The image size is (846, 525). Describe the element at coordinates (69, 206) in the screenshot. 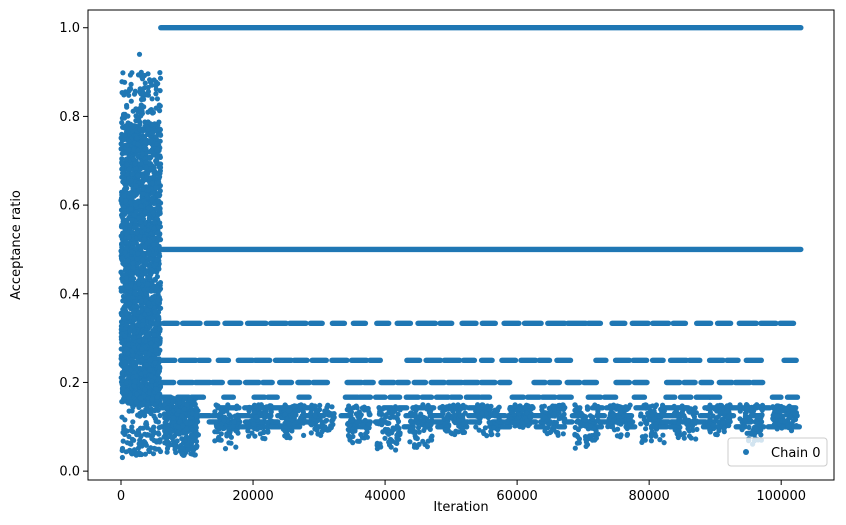

I see `y-tick-label: 0.6` at that location.